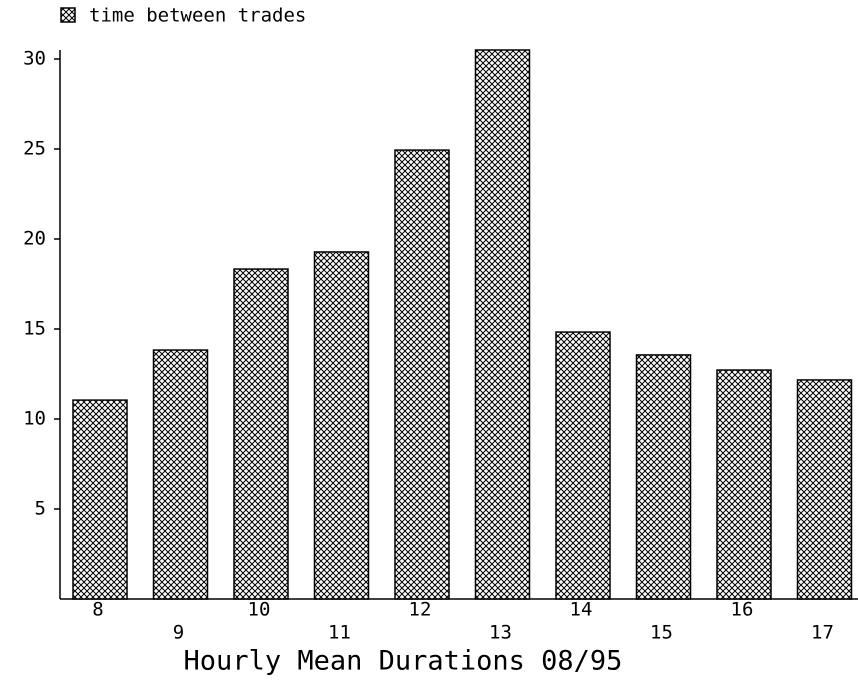 This screenshot has width=858, height=682. What do you see at coordinates (97, 610) in the screenshot?
I see `x-tick-label: 8` at bounding box center [97, 610].